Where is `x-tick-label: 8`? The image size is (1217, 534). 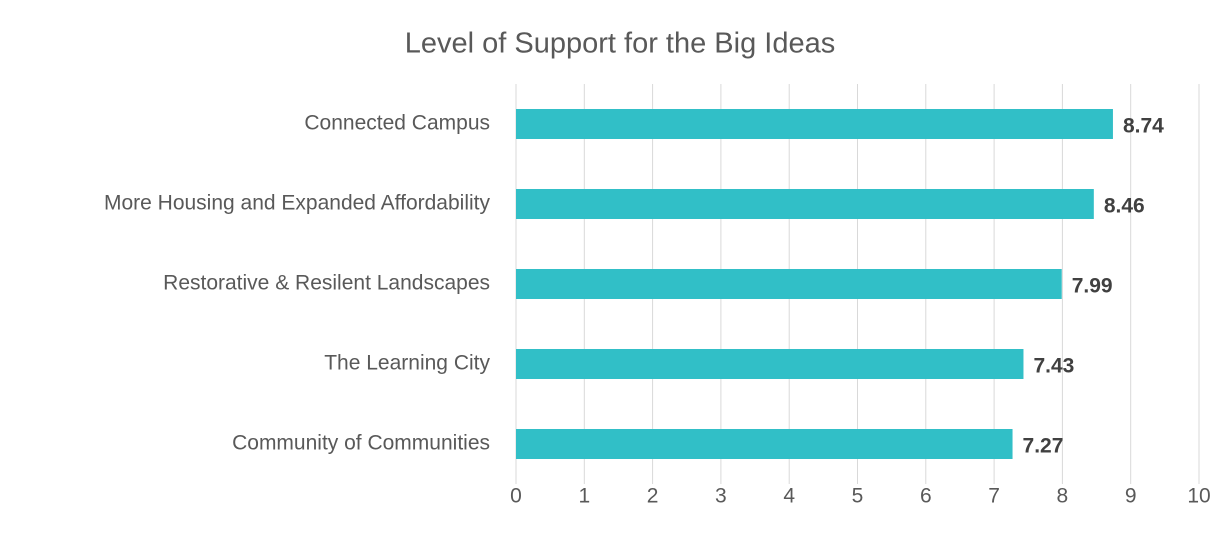 x-tick-label: 8 is located at coordinates (1063, 496).